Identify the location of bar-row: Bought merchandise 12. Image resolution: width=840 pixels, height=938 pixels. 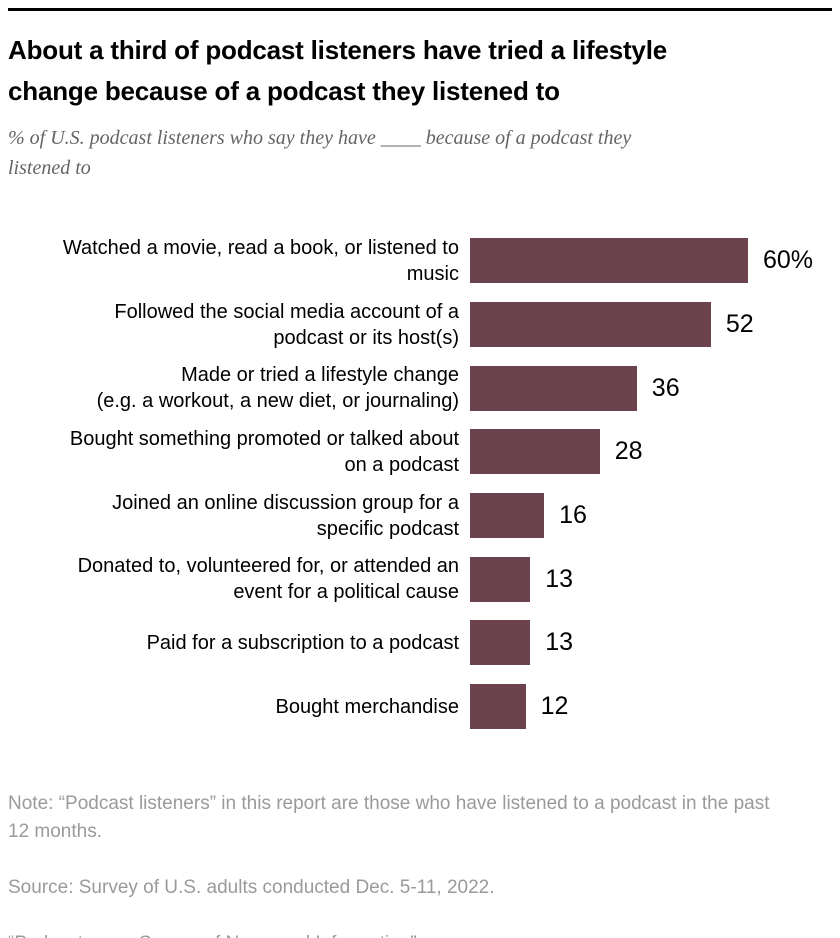
(420, 707).